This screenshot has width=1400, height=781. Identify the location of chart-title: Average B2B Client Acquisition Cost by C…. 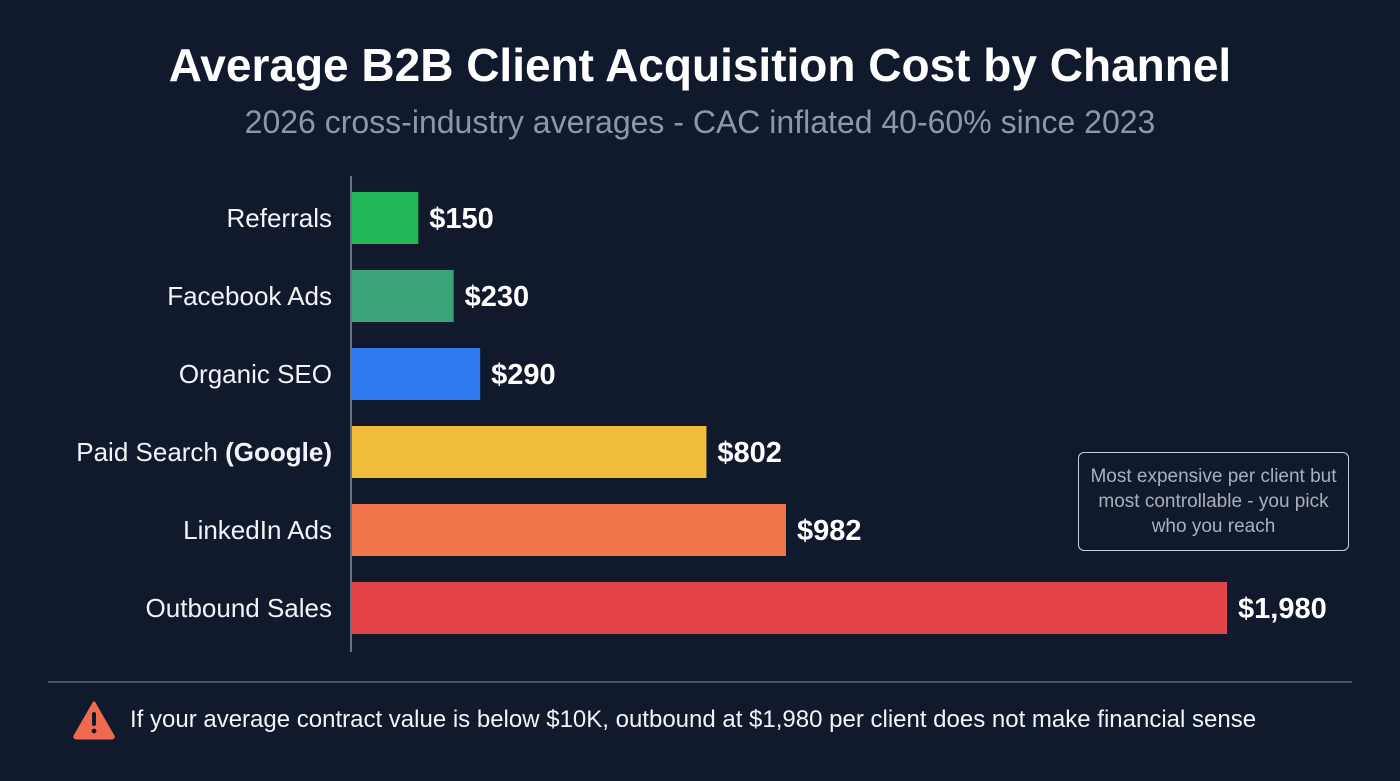
(700, 65).